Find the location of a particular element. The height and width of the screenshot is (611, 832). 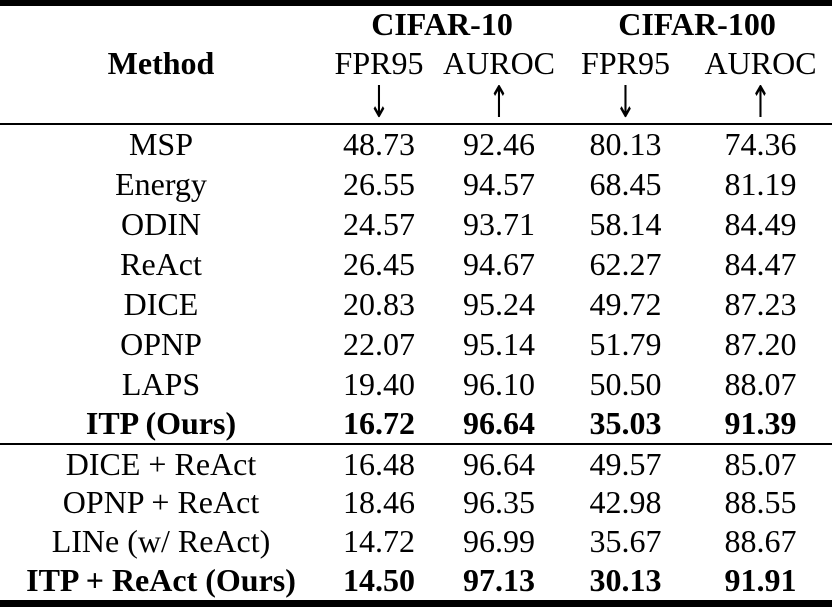

method-cell: ITP (Ours) is located at coordinates (161, 423).